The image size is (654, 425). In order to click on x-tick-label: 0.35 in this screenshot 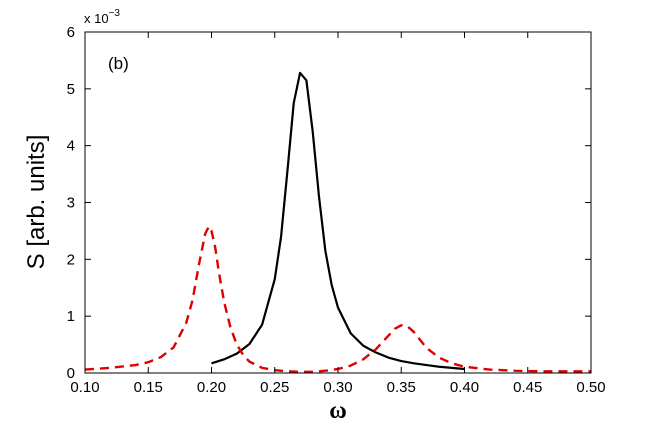, I will do `click(401, 387)`.